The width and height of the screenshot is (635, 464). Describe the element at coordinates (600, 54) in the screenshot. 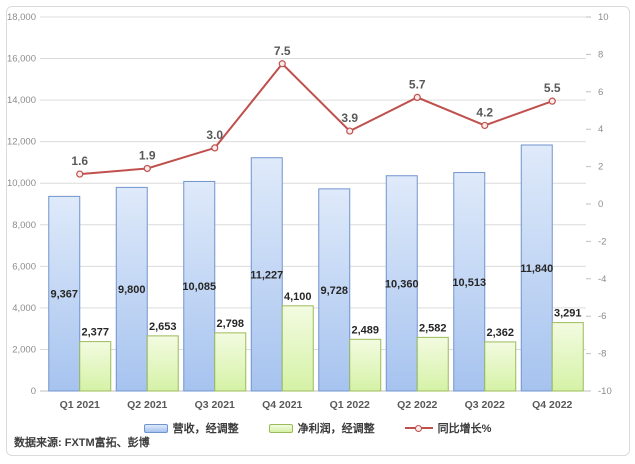

I see `right-axis-tick-label: 8` at that location.